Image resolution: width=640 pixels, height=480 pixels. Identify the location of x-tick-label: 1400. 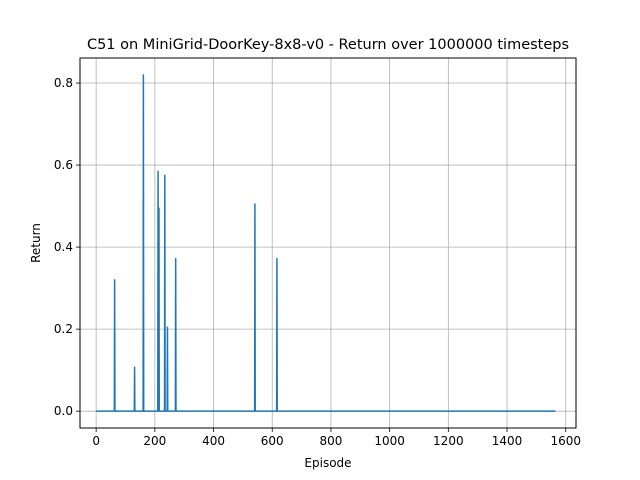
(507, 441).